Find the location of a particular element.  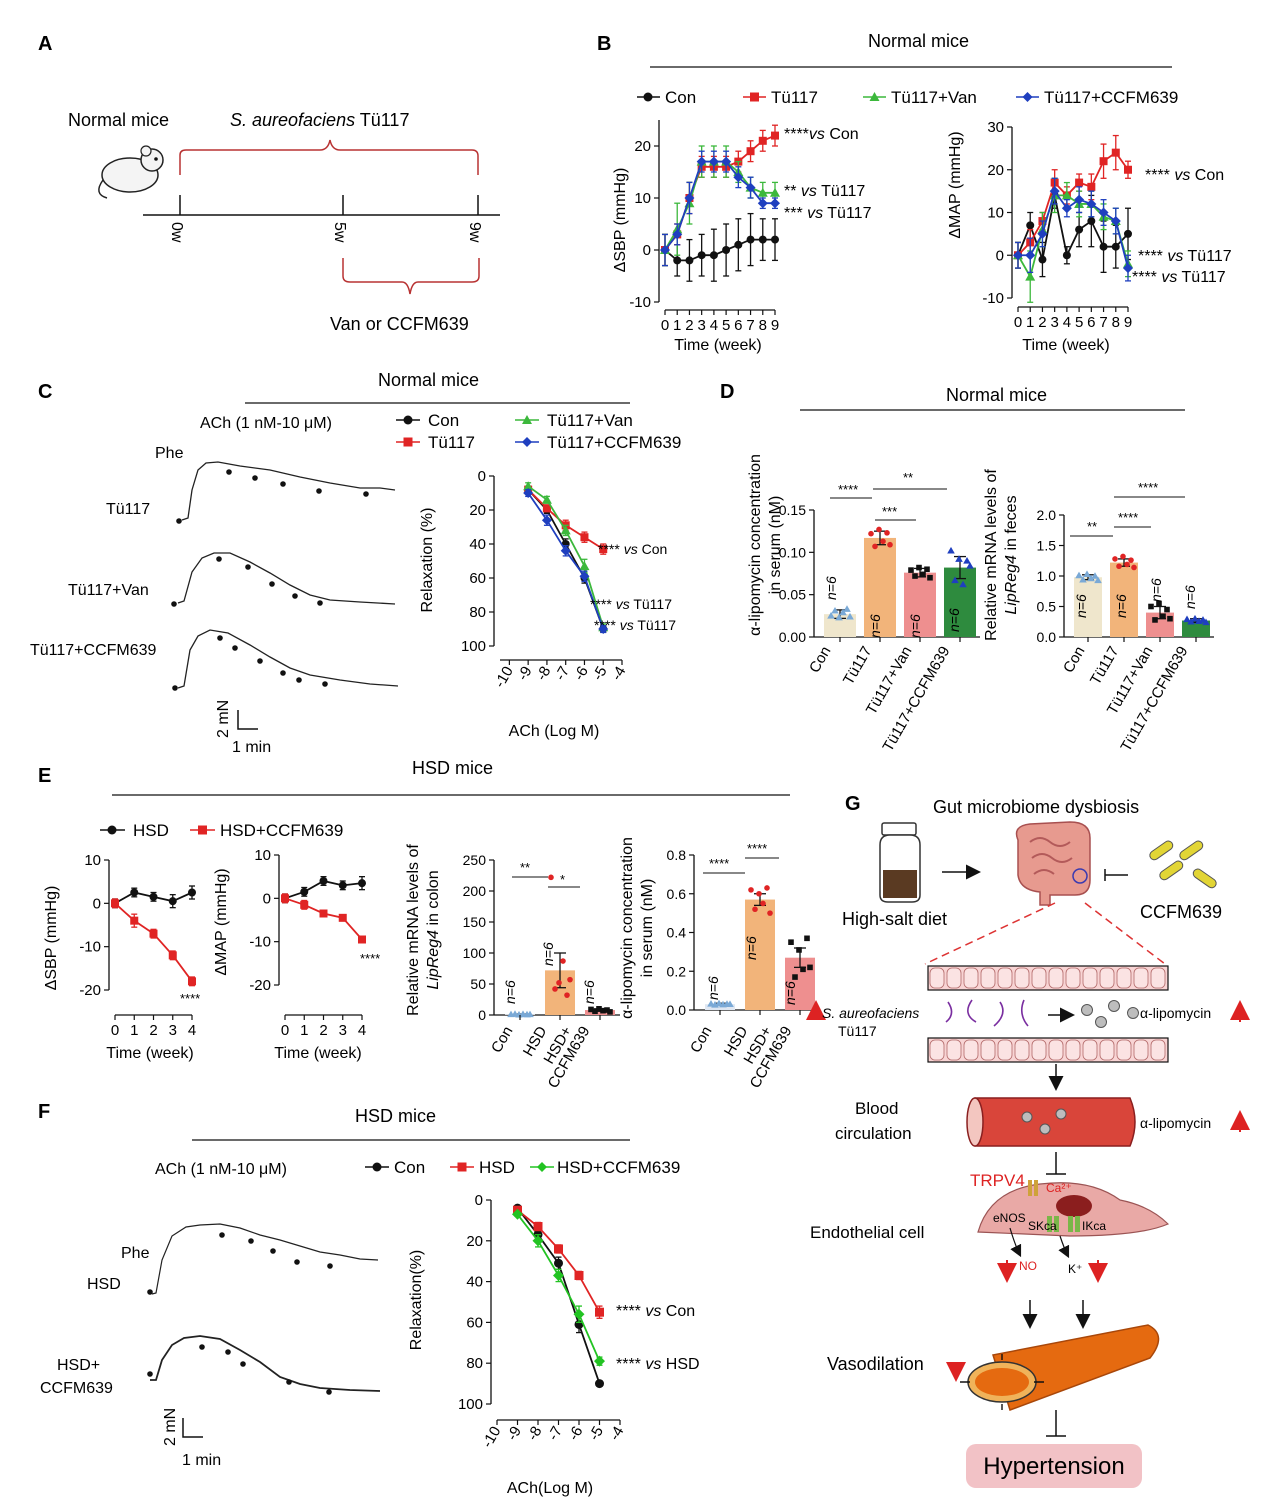

g-blood-1: circulation is located at coordinates (873, 1133).